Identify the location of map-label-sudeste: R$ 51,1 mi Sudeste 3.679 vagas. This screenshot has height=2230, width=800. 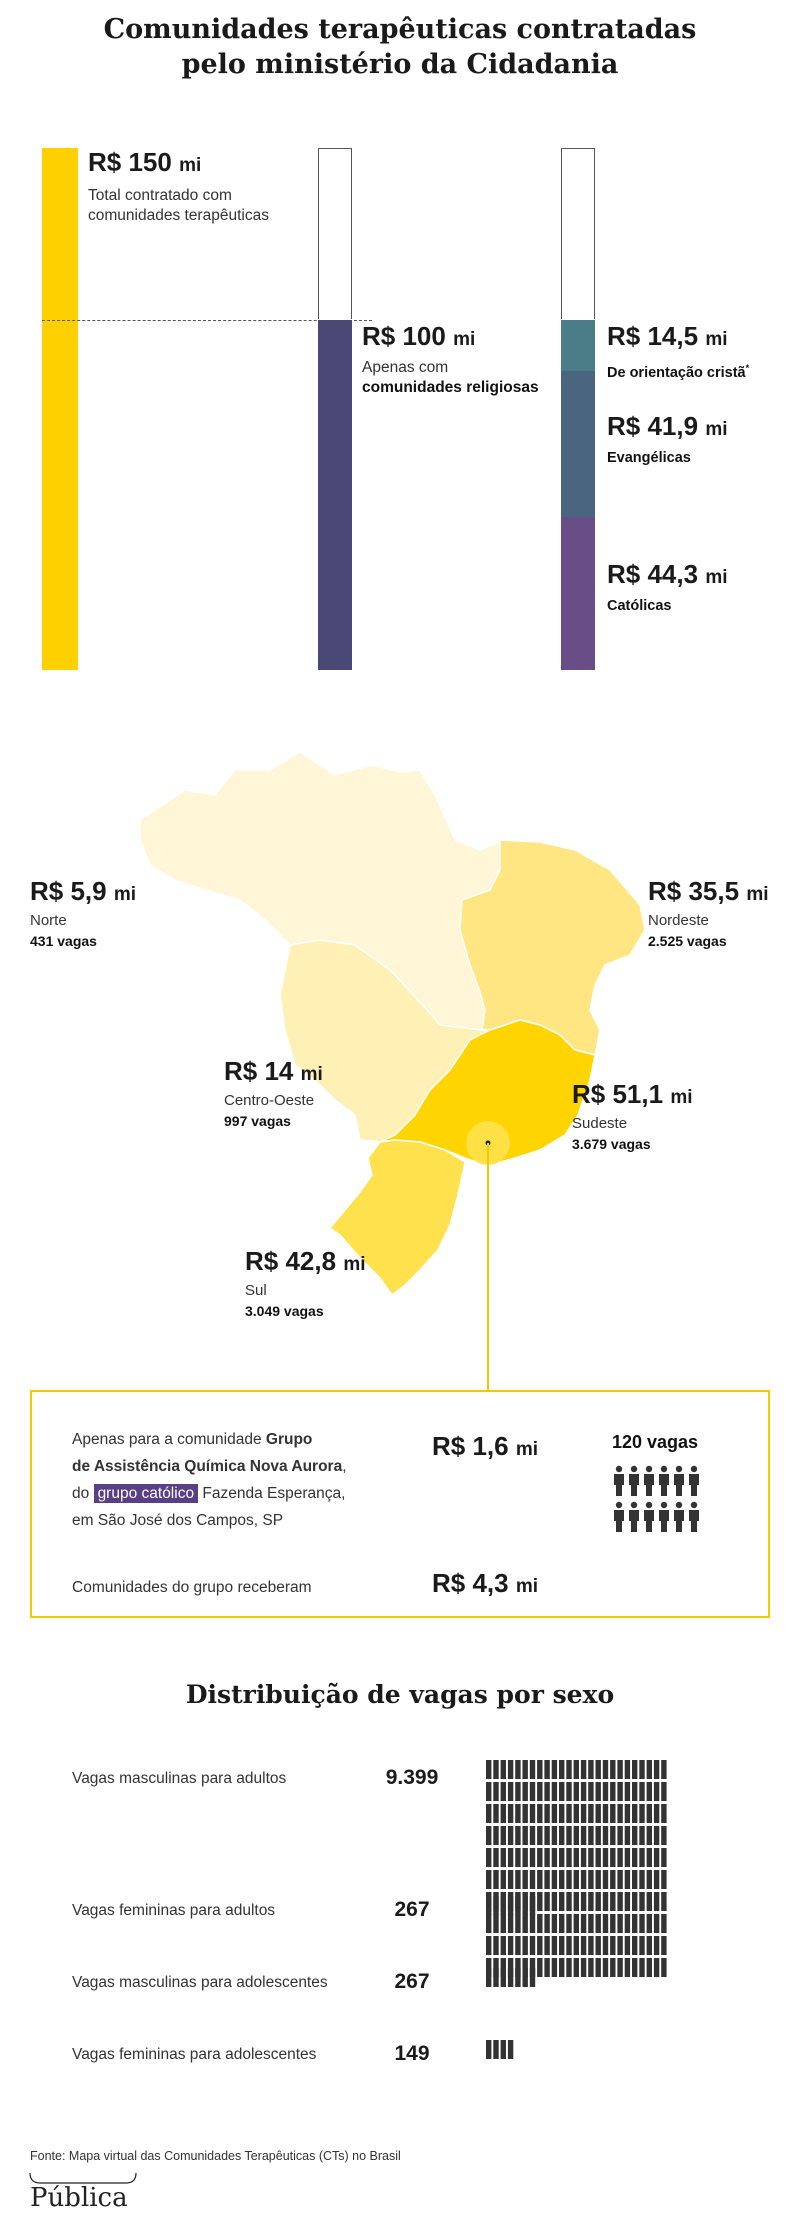
(632, 1117).